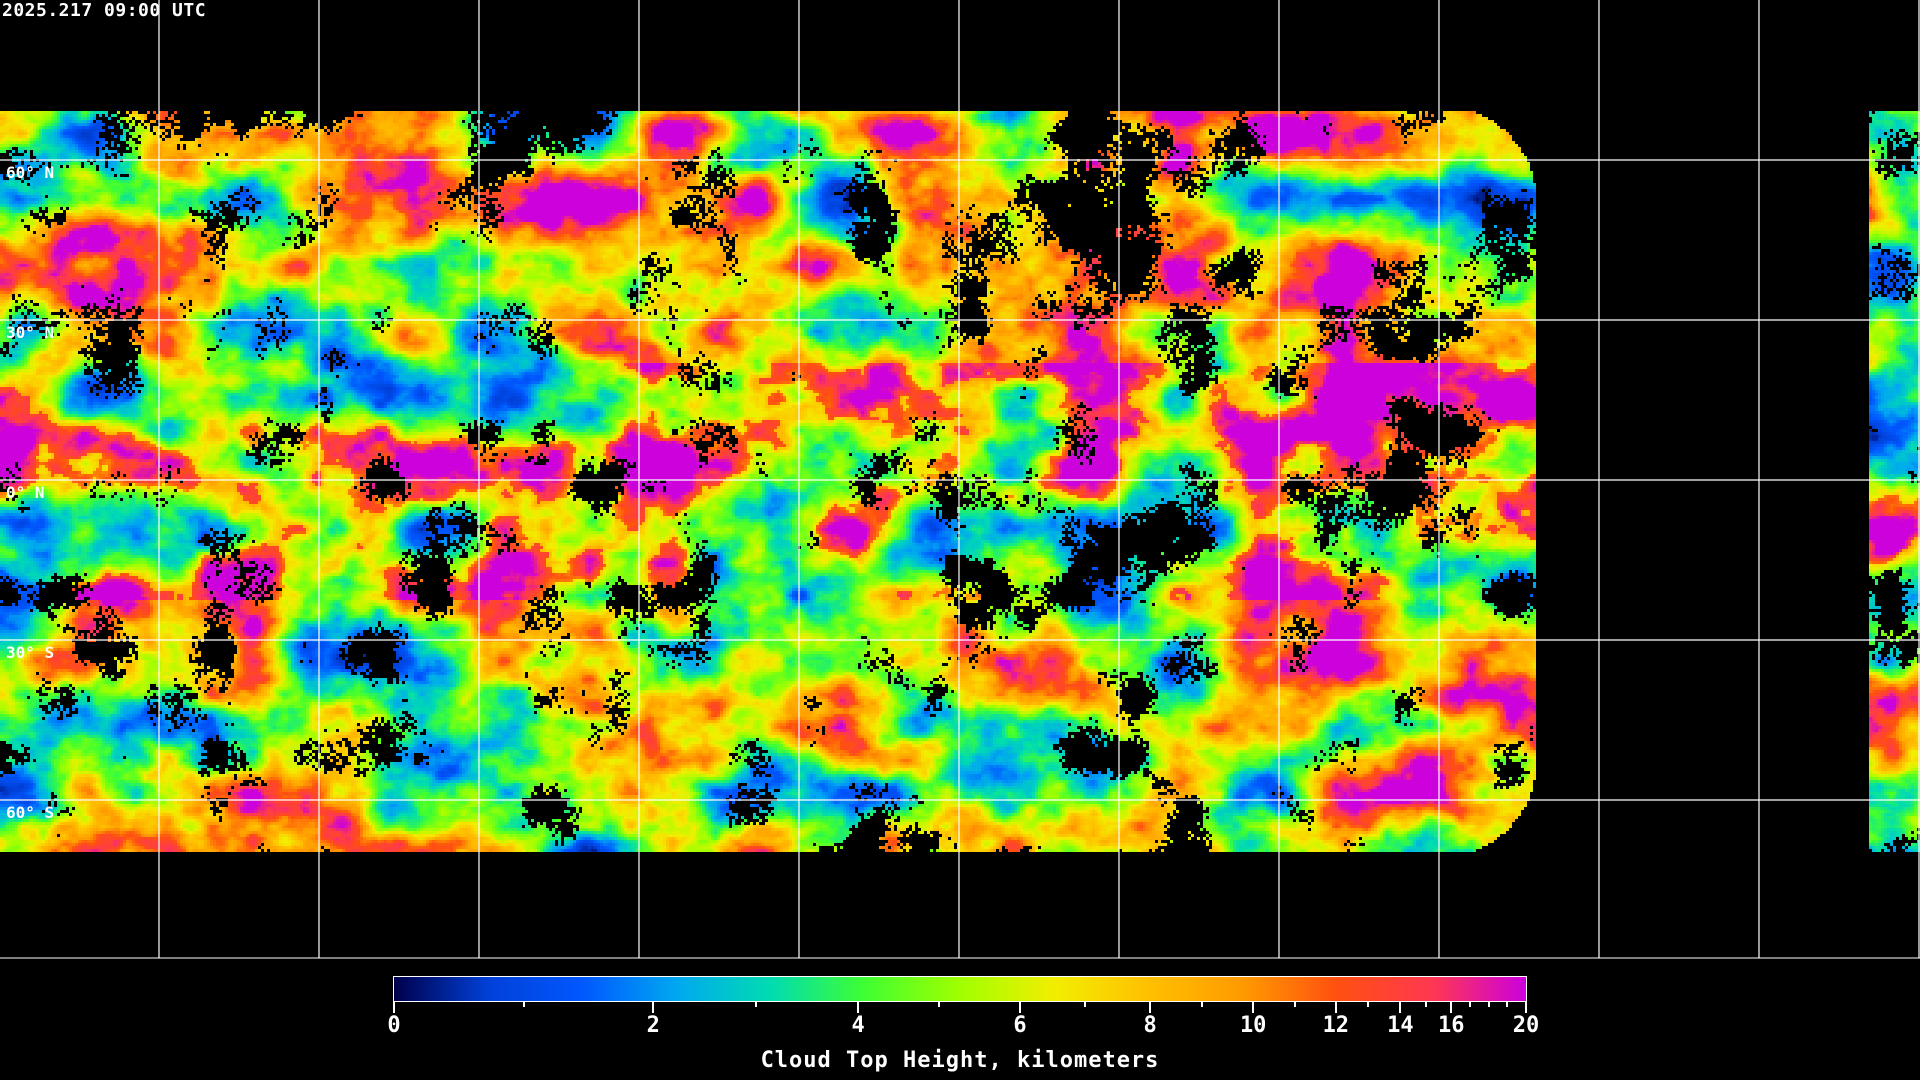  Describe the element at coordinates (858, 1025) in the screenshot. I see `colorbar-tick-label: 4` at that location.